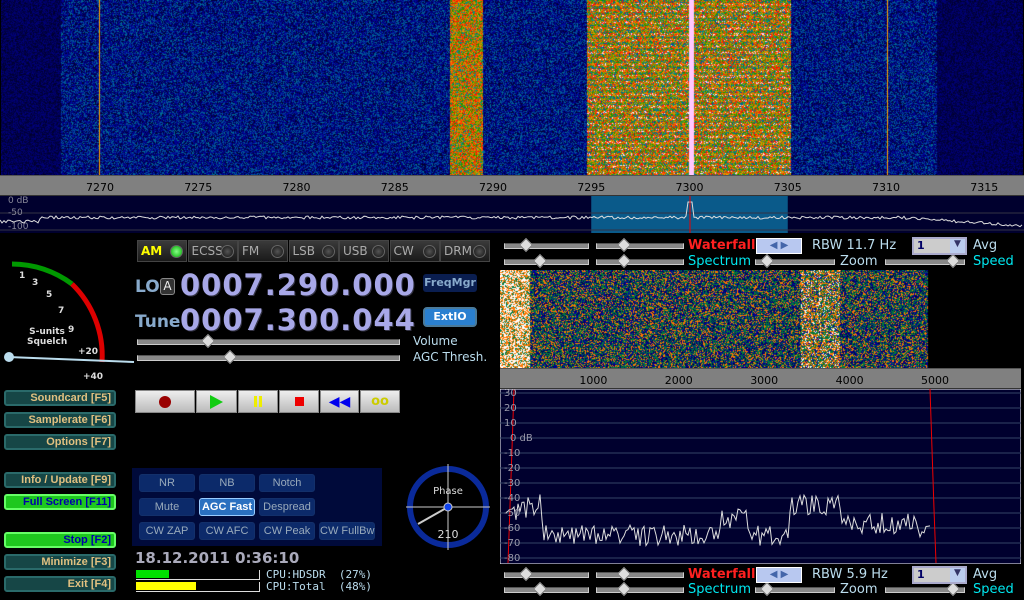  Describe the element at coordinates (719, 261) in the screenshot. I see `rf-spectrum-label: Spectrum` at that location.